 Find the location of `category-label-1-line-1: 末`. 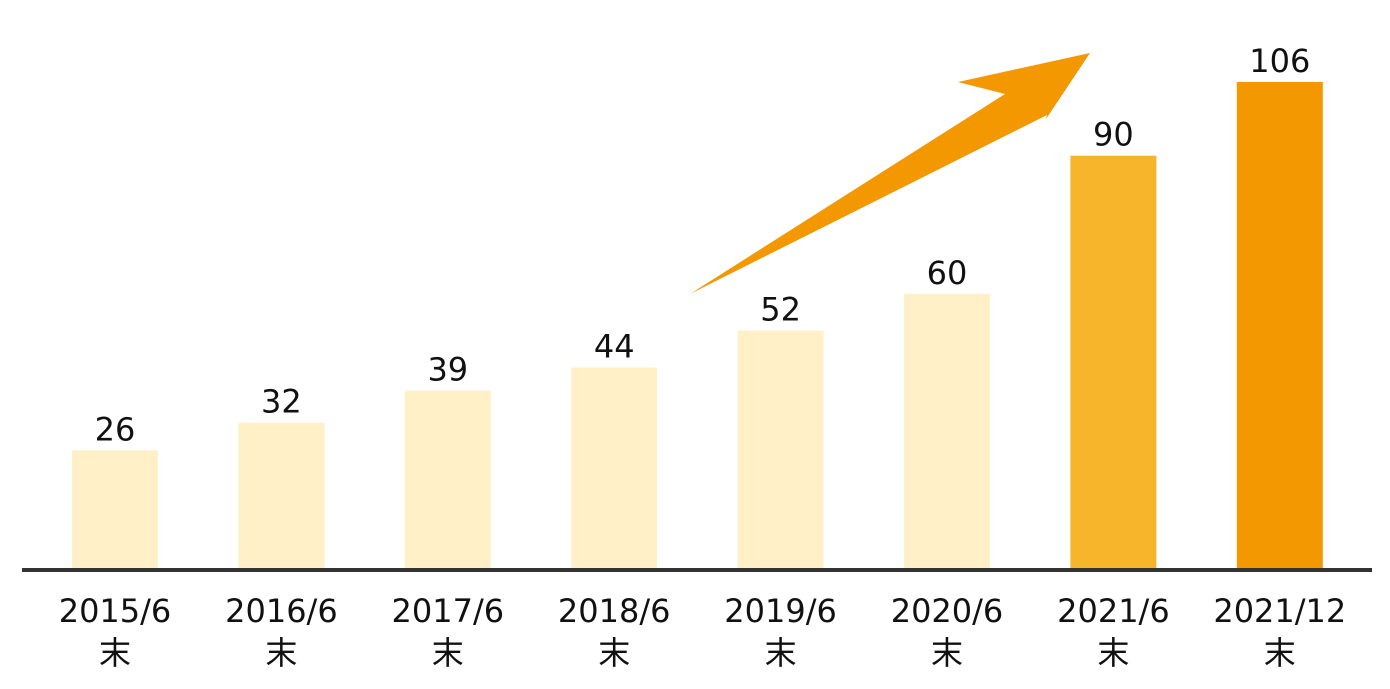

category-label-1-line-1: 末 is located at coordinates (281, 653).